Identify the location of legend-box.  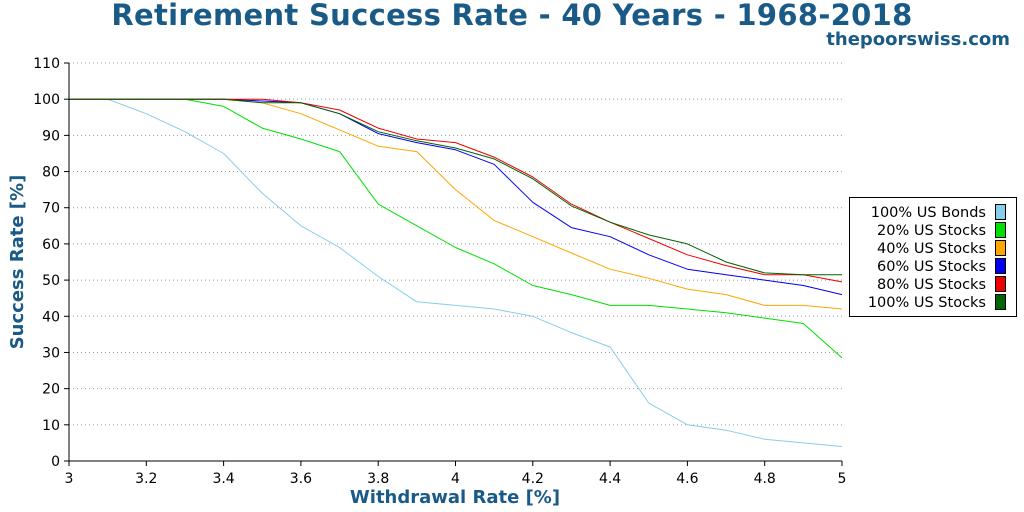
(933, 257).